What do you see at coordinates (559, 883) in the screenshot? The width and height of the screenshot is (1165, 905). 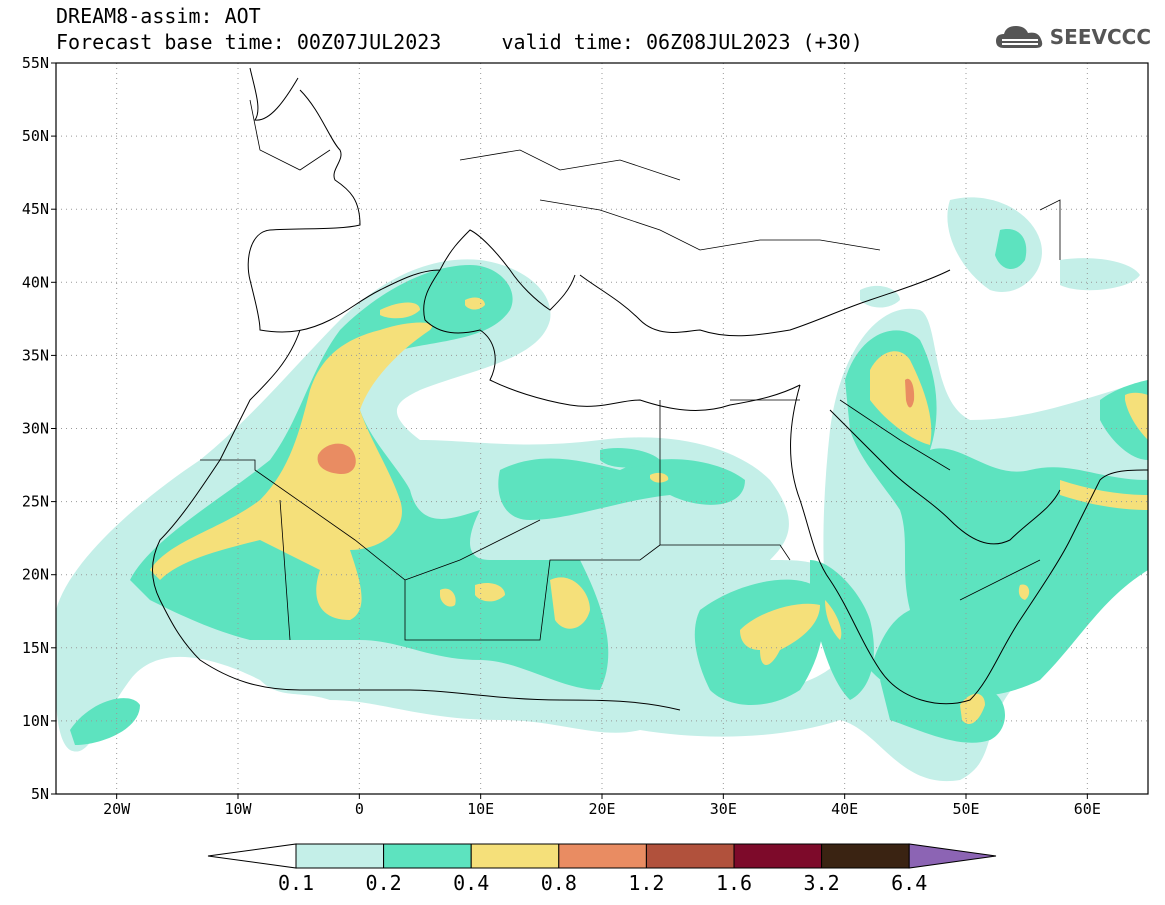 I see `colorbar-label: 0.8` at bounding box center [559, 883].